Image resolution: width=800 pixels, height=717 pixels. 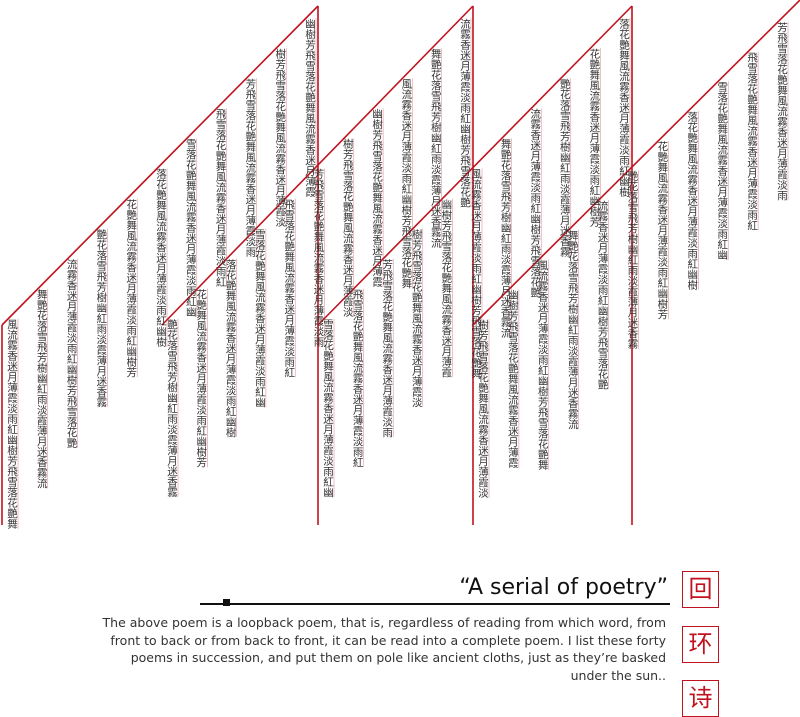 What do you see at coordinates (563, 587) in the screenshot?
I see `poem-title: “A serial of poetry”` at bounding box center [563, 587].